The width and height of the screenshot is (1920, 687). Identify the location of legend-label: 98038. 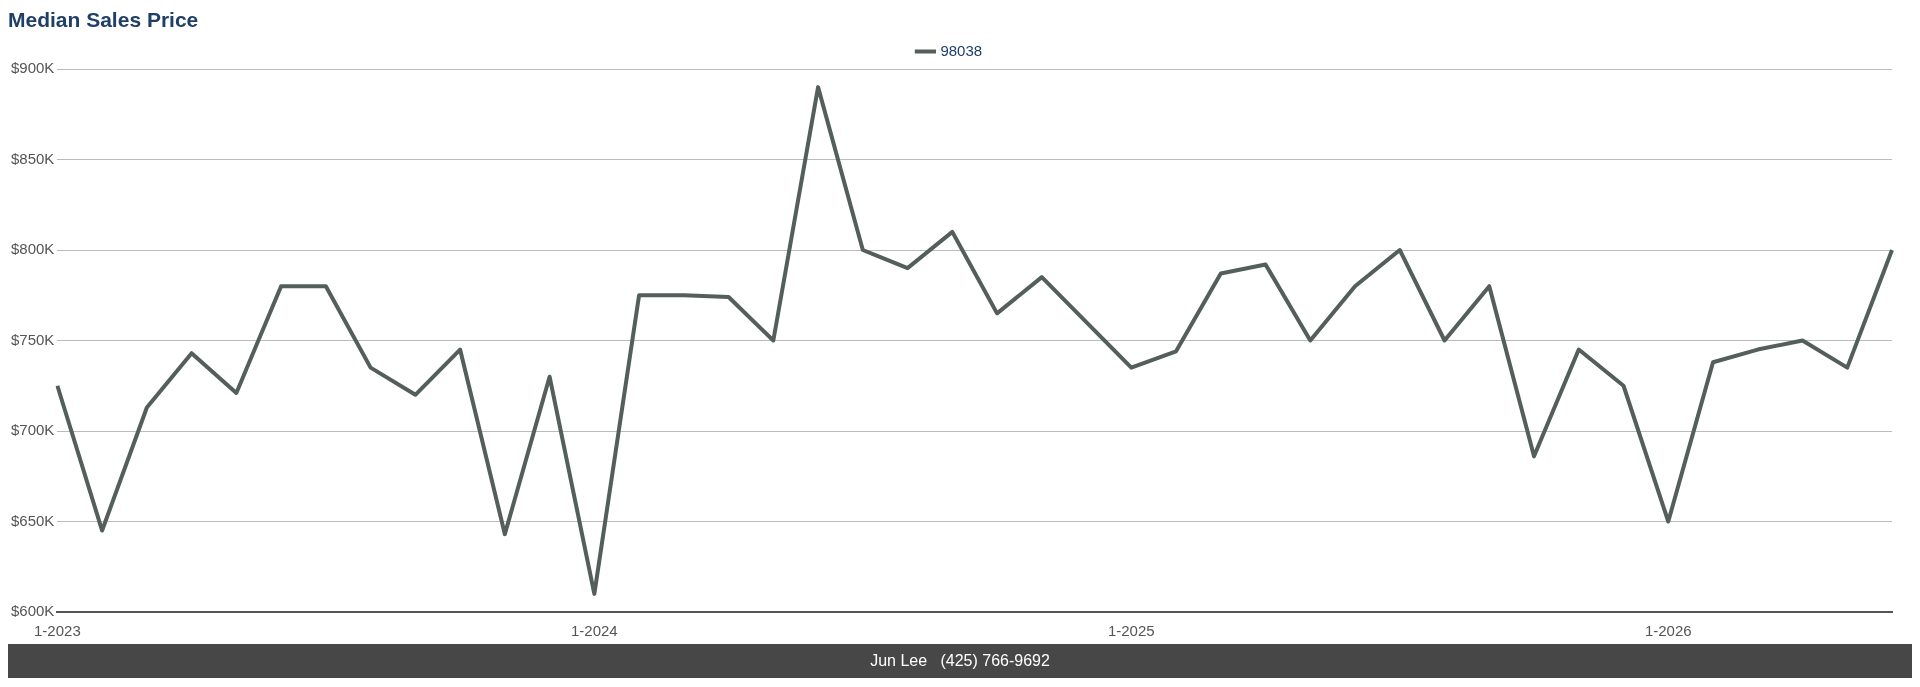
(961, 50).